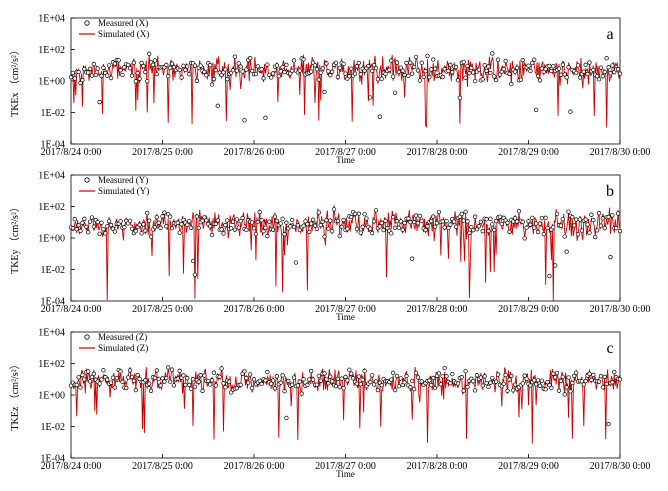 The image size is (668, 491). Describe the element at coordinates (15, 394) in the screenshot. I see `y-axis-title: TKEz （cm²/s²）` at that location.